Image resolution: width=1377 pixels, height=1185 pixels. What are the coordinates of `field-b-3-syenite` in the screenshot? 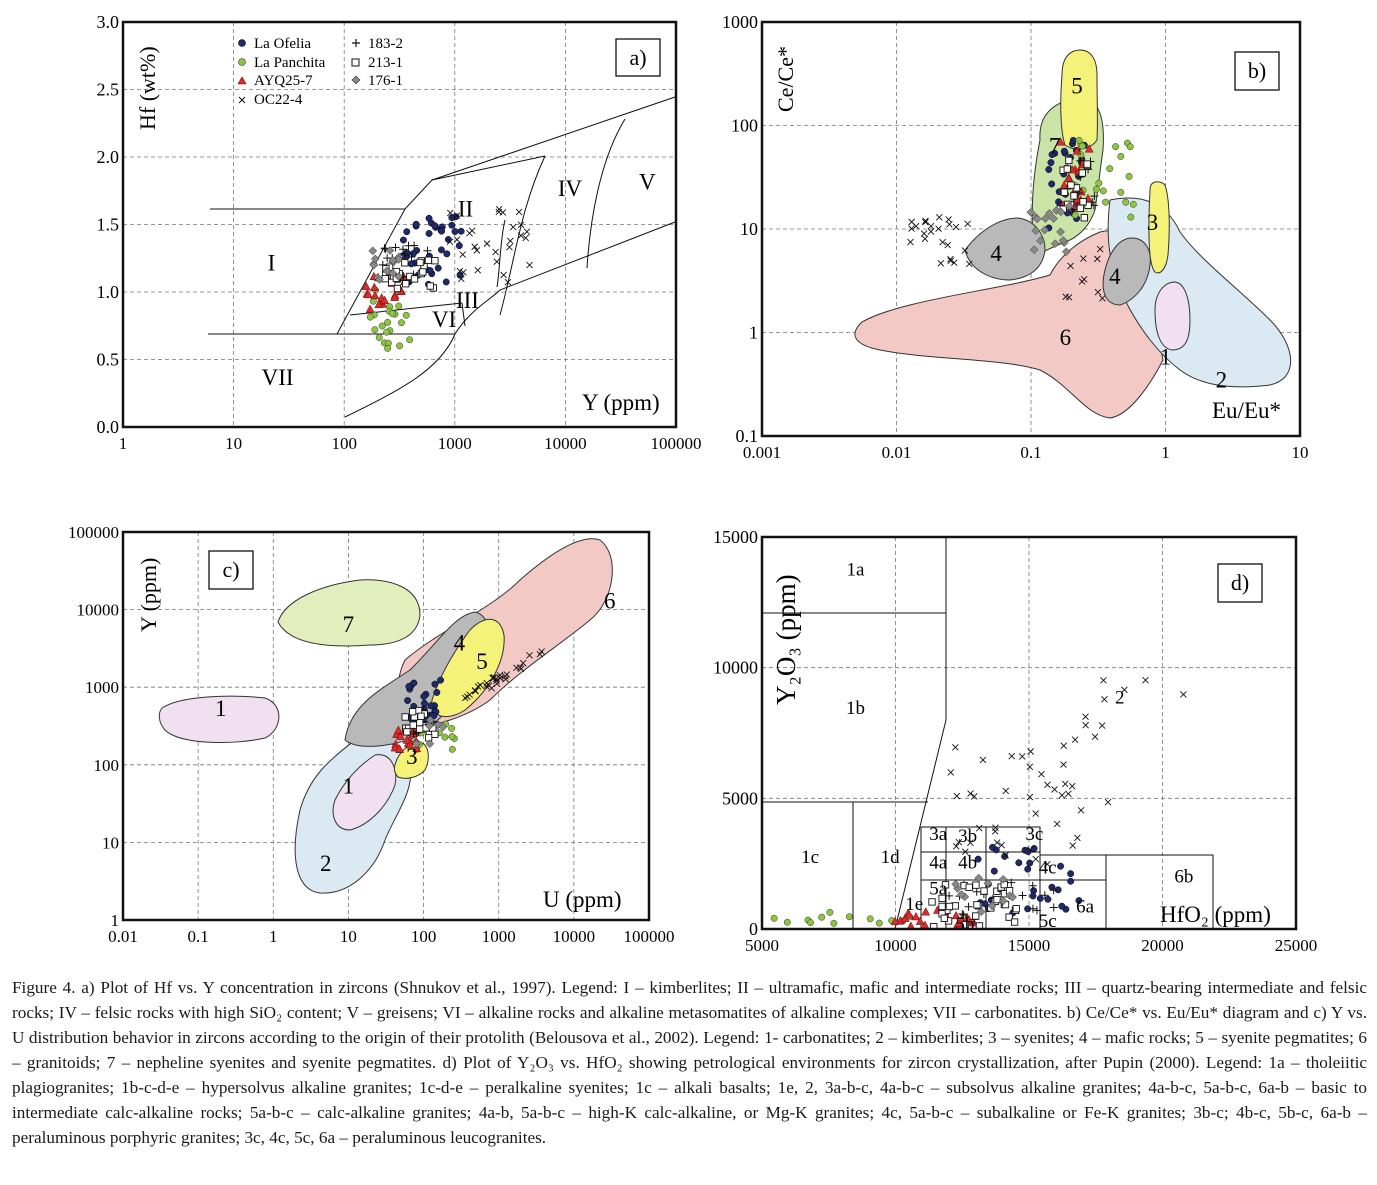 It's located at (1159, 227).